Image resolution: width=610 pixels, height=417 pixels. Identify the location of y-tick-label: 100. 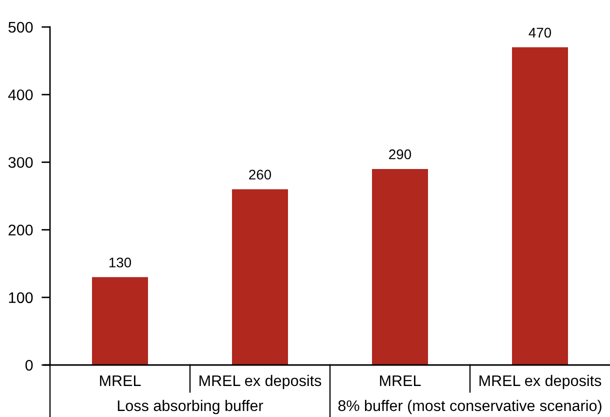
(21, 298).